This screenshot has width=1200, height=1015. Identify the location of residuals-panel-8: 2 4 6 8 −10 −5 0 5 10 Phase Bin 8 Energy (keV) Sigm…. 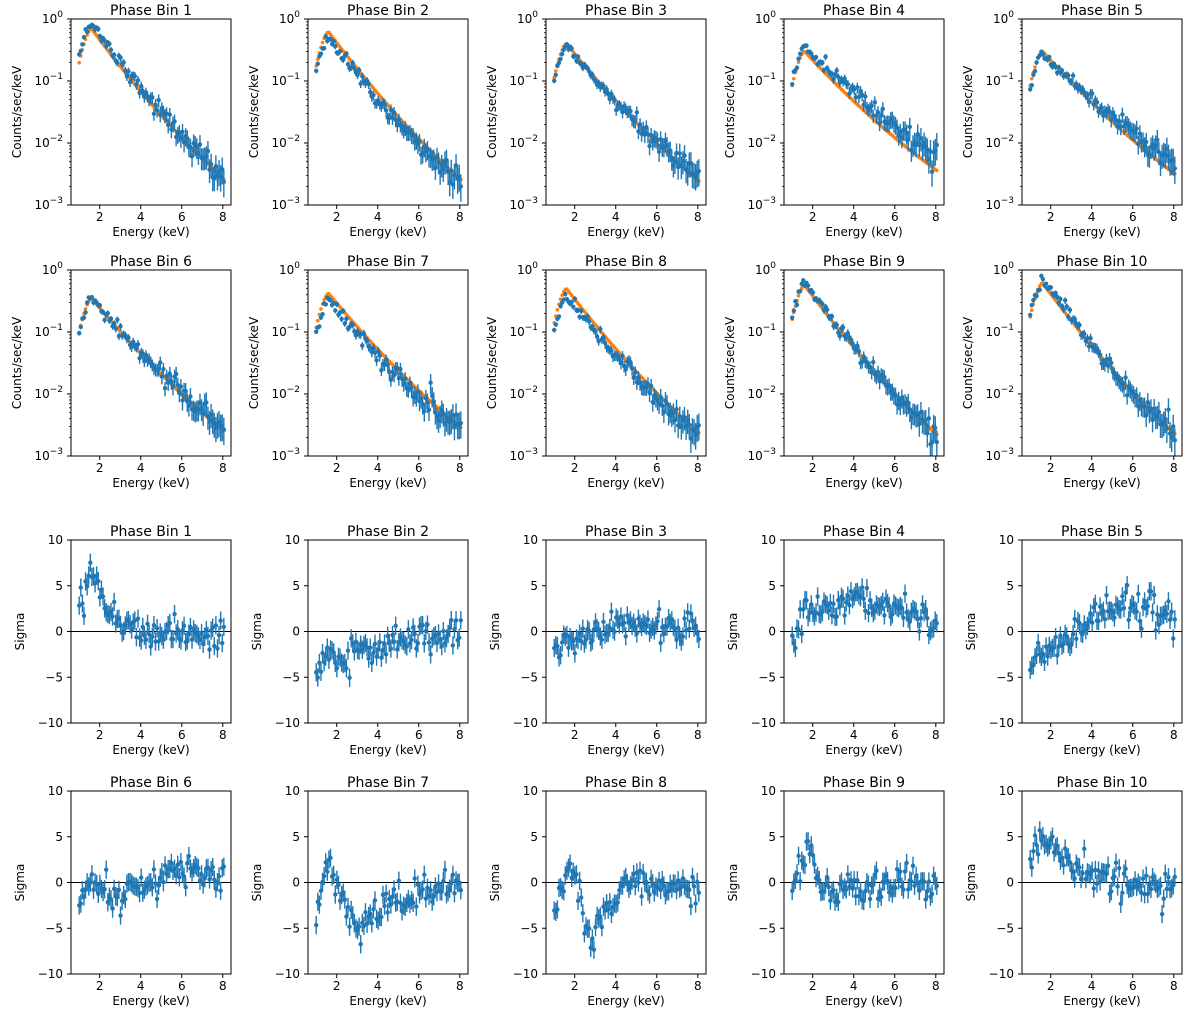
(597, 891).